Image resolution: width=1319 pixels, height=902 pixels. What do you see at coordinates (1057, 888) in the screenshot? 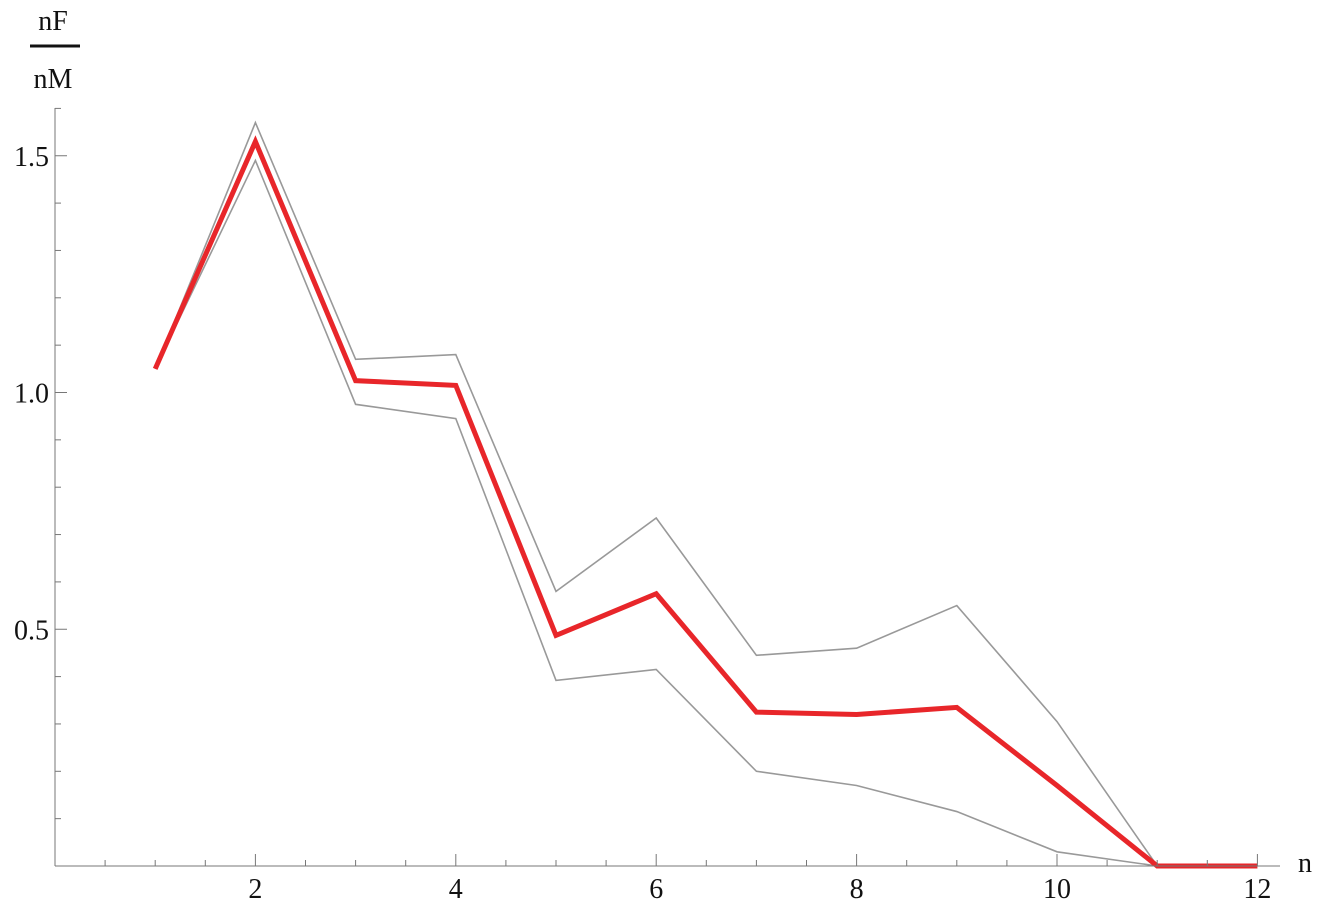
I see `x-tick-label: 10` at bounding box center [1057, 888].